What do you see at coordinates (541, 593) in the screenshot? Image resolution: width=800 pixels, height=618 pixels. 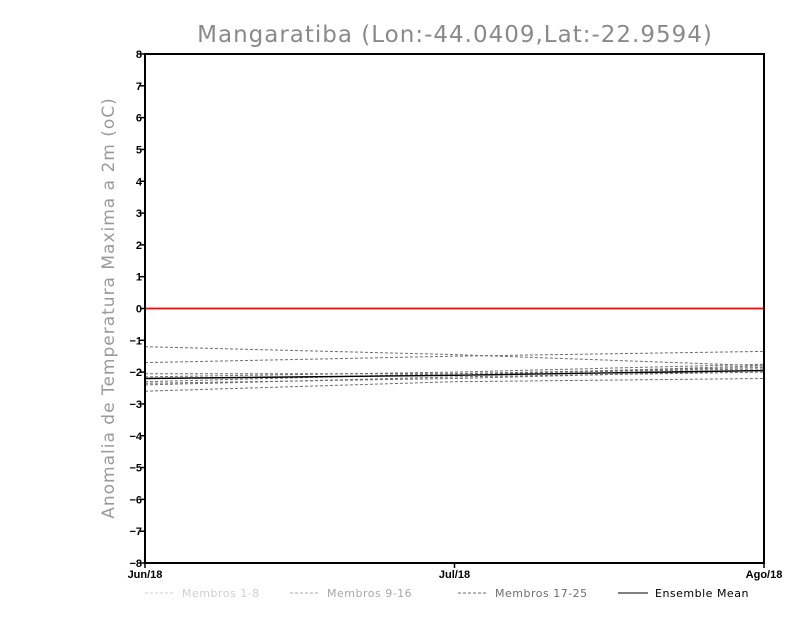 I see `legend-label: Membros 17-25` at bounding box center [541, 593].